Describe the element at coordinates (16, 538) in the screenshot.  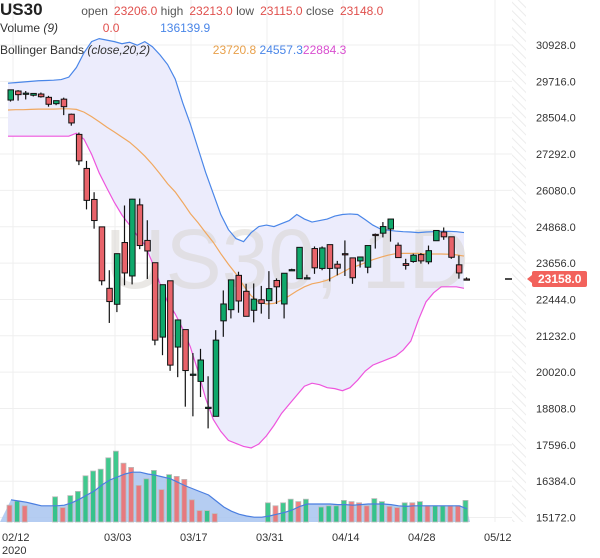
I see `x-axis-tick: 02/12` at that location.